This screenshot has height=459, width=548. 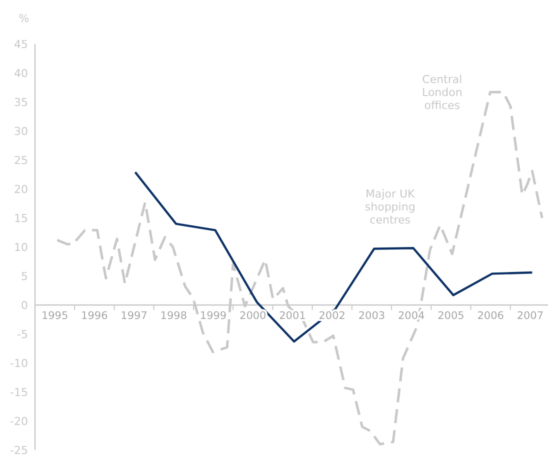 What do you see at coordinates (54, 316) in the screenshot?
I see `x-tick-label: 1995` at bounding box center [54, 316].